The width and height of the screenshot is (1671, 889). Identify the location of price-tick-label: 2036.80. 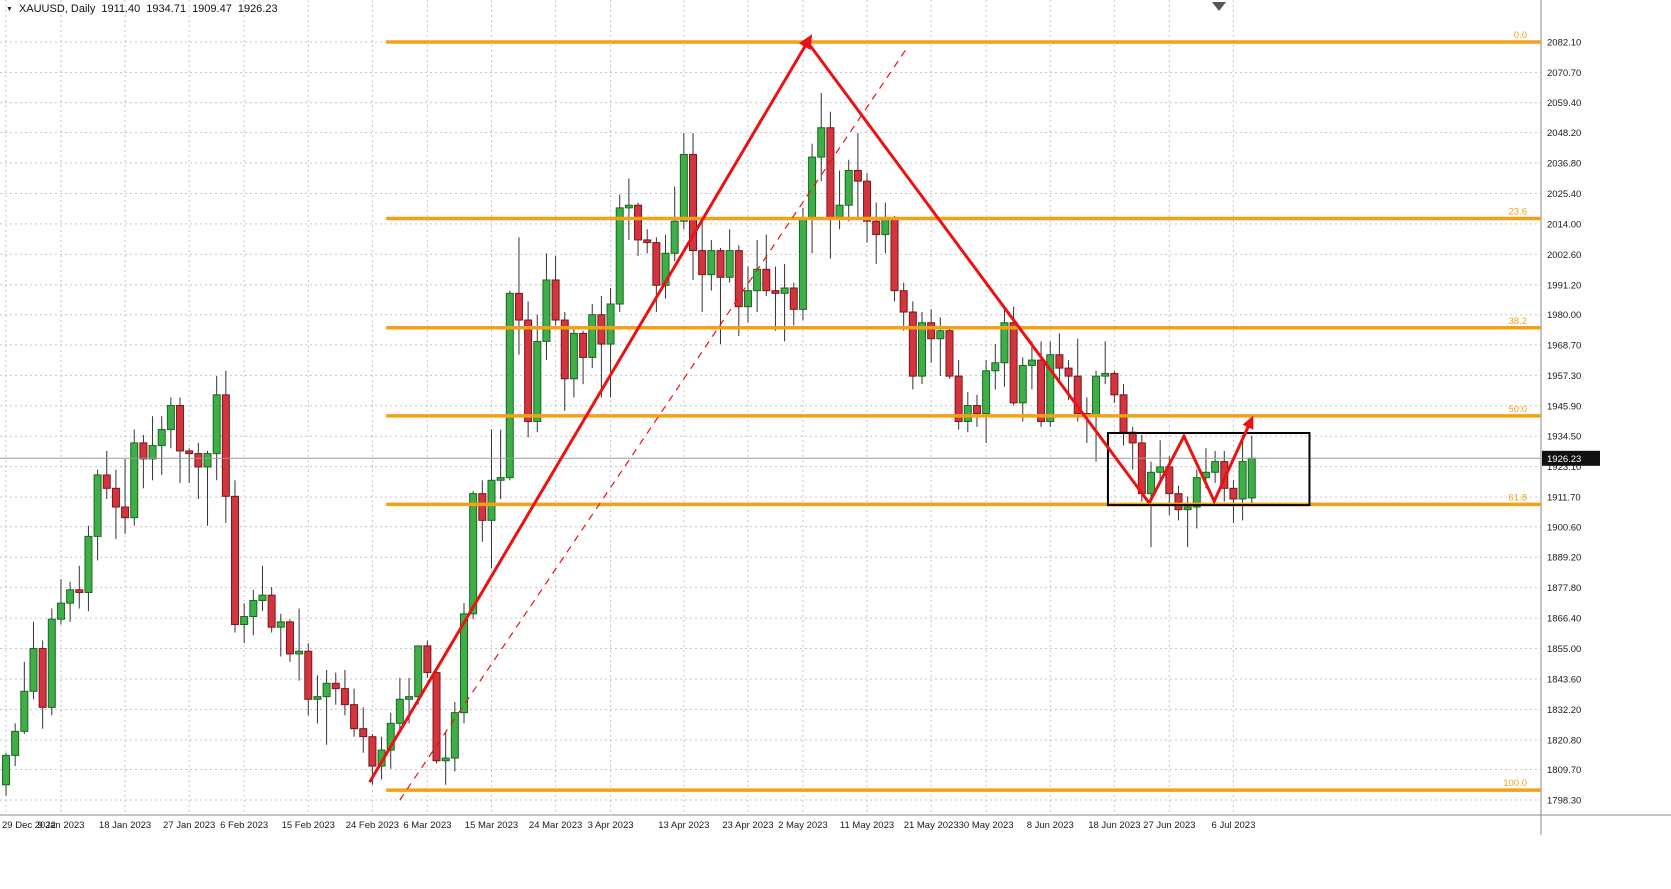
(1564, 163).